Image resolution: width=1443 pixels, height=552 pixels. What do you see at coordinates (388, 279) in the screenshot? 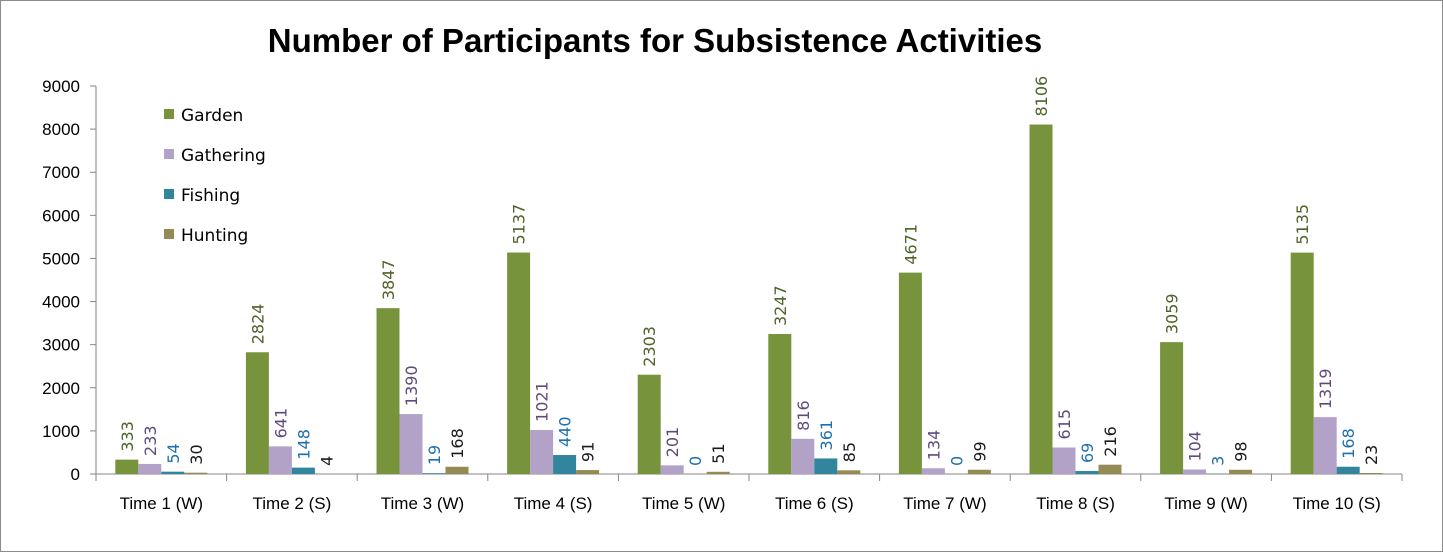
I see `data-label: 3847` at bounding box center [388, 279].